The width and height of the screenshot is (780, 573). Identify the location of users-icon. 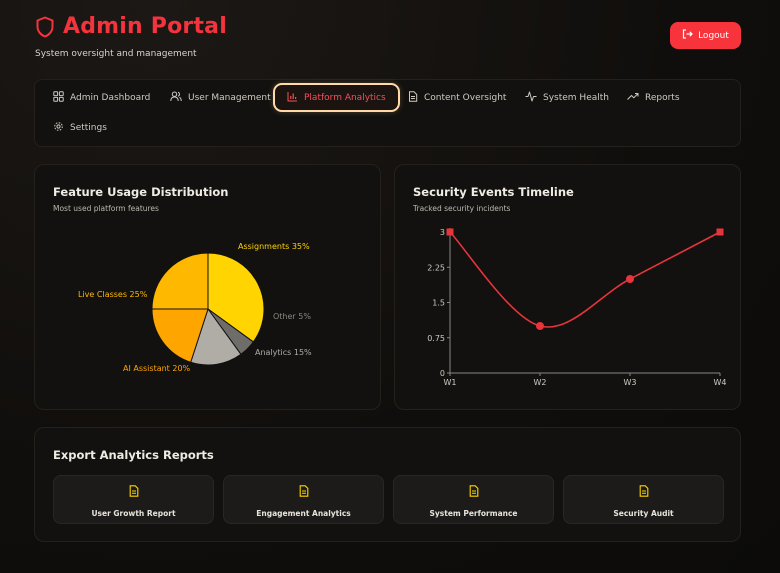
(176, 98).